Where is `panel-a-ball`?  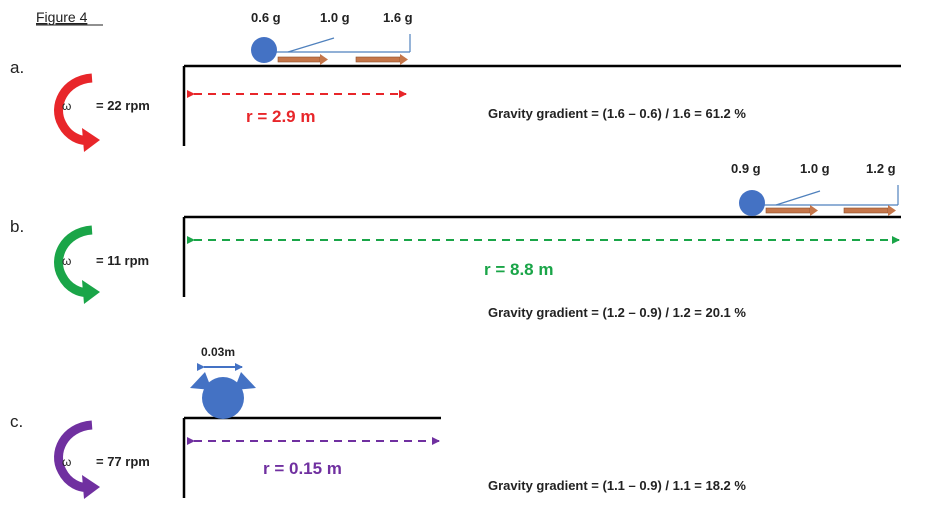
panel-a-ball is located at coordinates (264, 50).